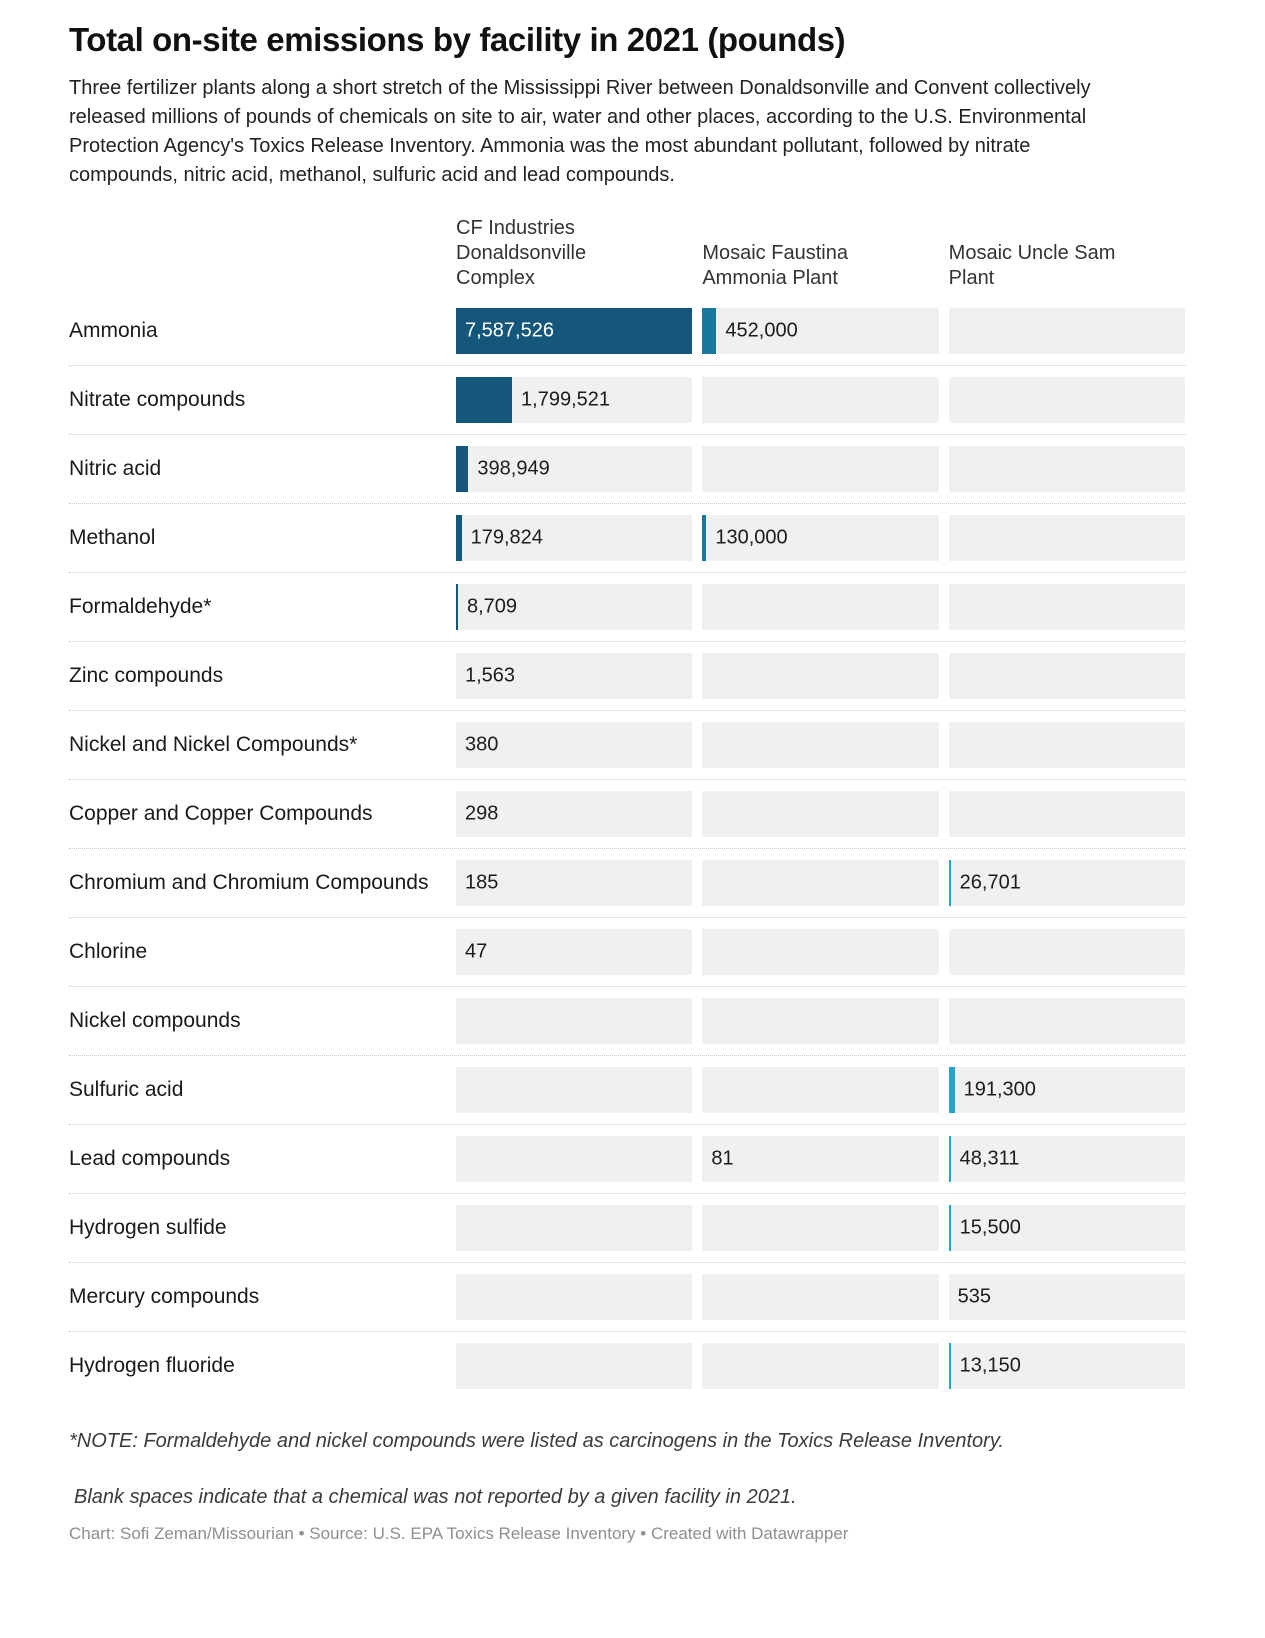 This screenshot has height=1638, width=1265. What do you see at coordinates (574, 538) in the screenshot?
I see `bar-cell: 179,824` at bounding box center [574, 538].